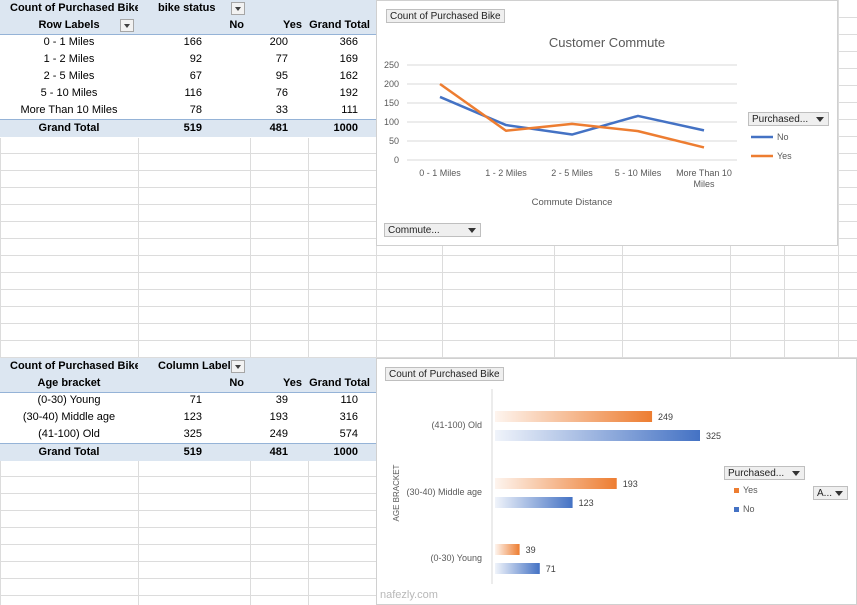  I want to click on x-tick-label: 1 - 2 Miles, so click(506, 173).